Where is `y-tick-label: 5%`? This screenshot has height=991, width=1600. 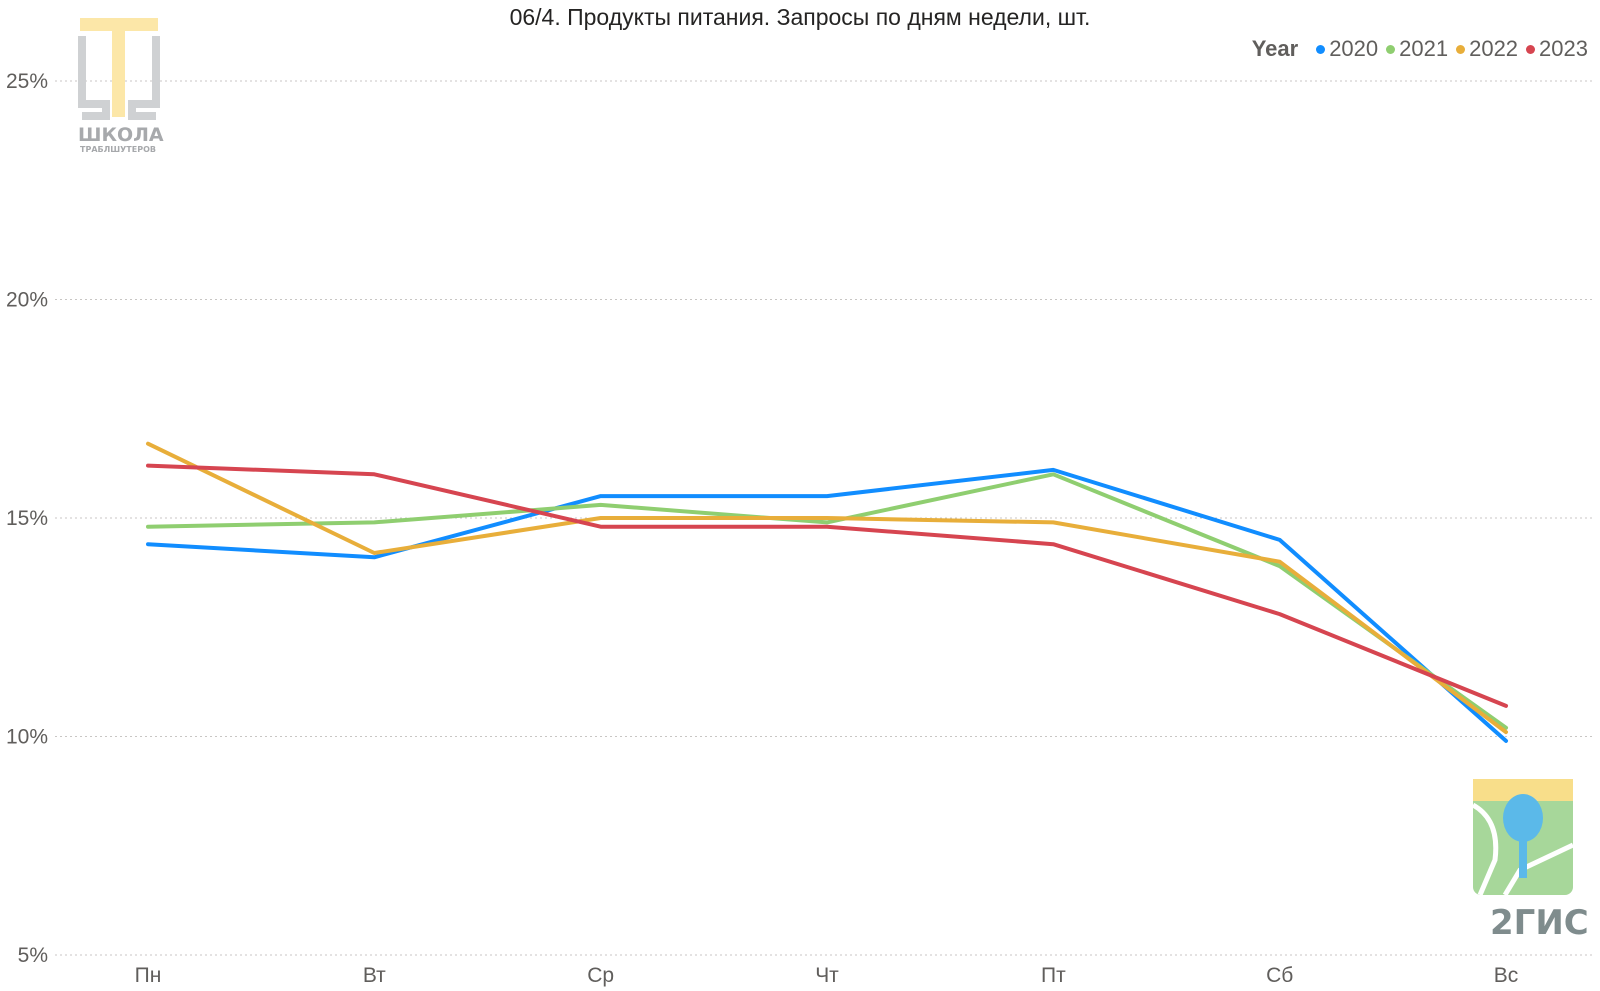 y-tick-label: 5% is located at coordinates (33, 955).